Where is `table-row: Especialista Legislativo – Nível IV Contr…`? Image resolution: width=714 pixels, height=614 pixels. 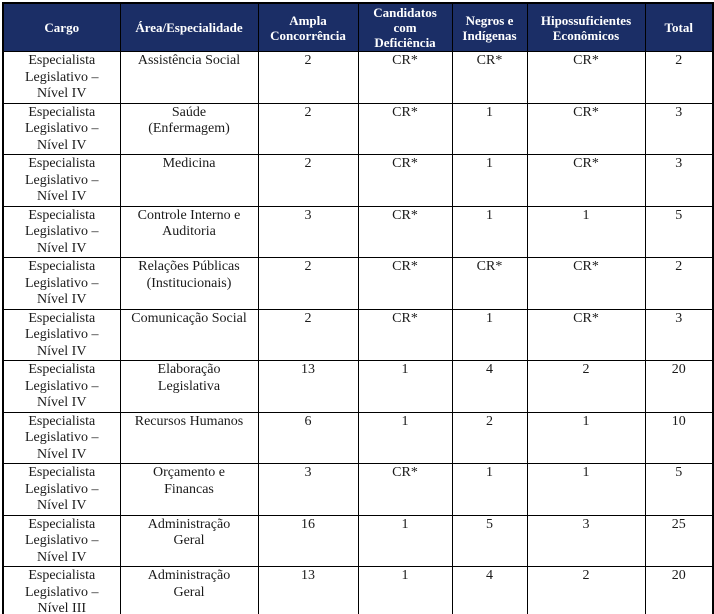 table-row: Especialista Legislativo – Nível IV Contr… is located at coordinates (358, 231).